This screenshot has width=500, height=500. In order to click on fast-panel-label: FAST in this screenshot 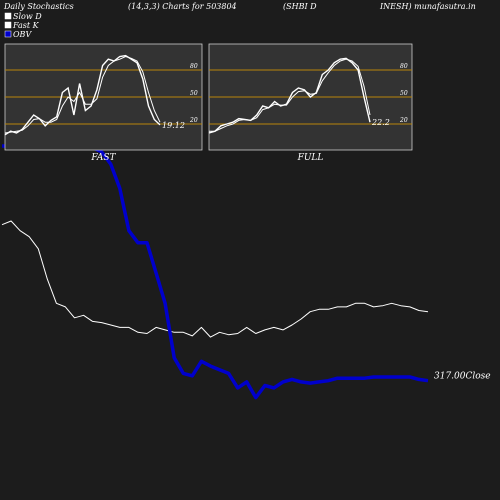, I will do `click(103, 158)`.